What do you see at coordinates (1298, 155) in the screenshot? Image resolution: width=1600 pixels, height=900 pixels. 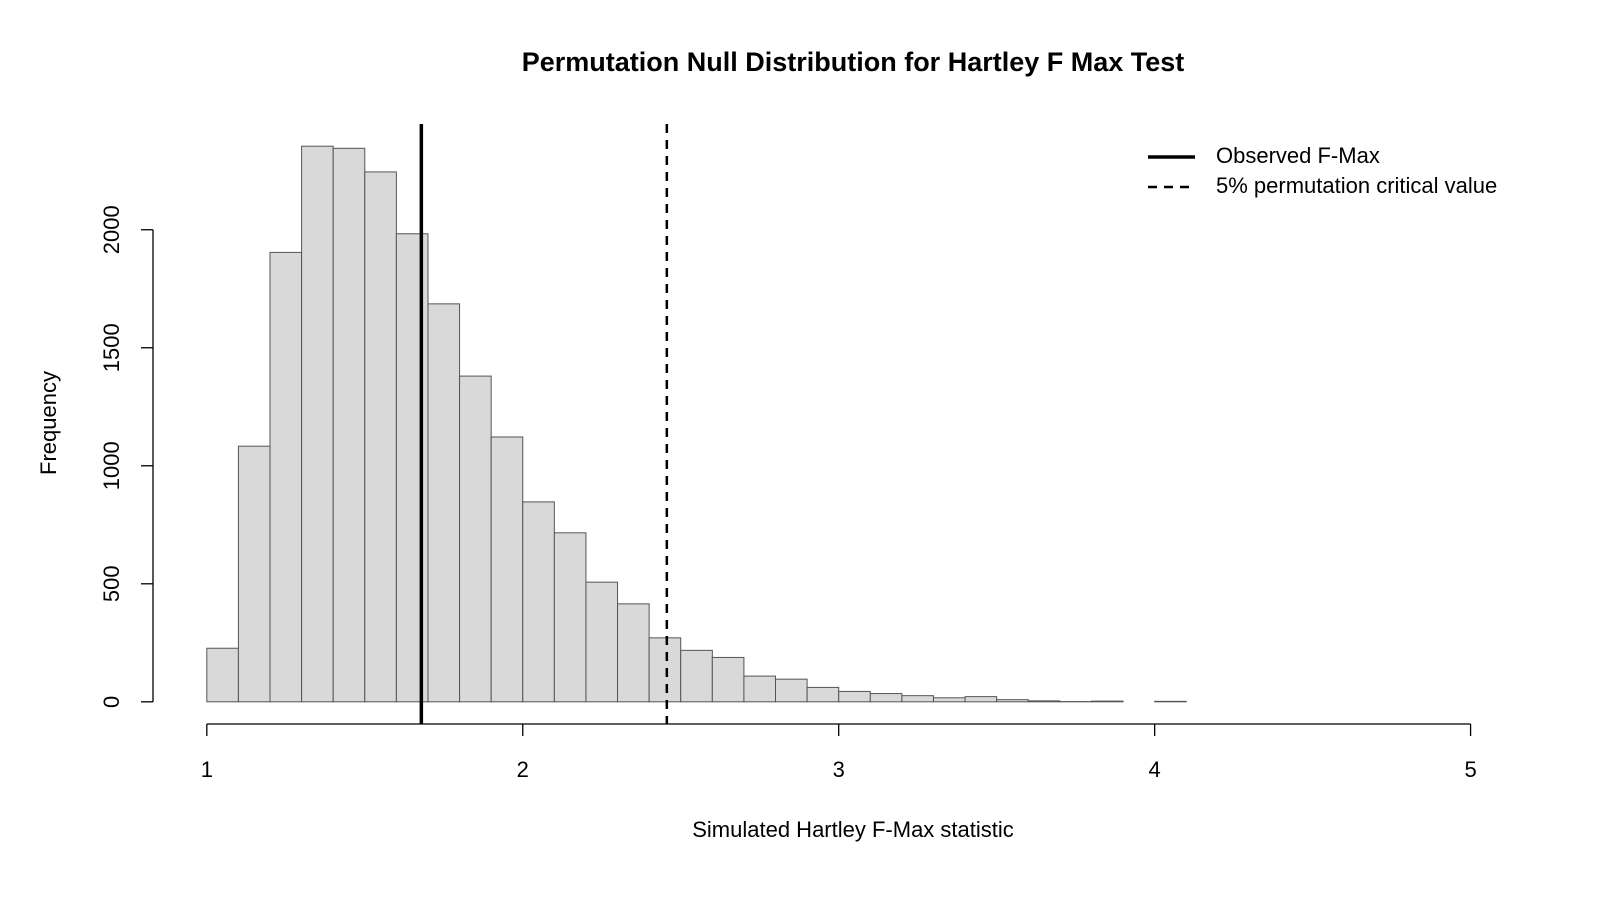 I see `legend-label: Observed F-Max` at bounding box center [1298, 155].